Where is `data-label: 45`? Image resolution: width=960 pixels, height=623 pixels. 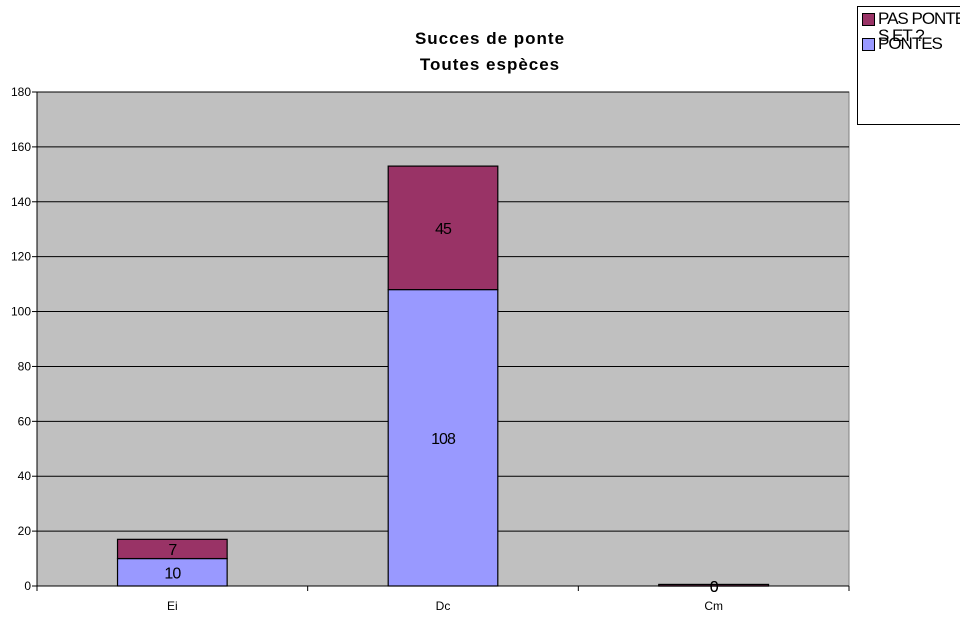 data-label: 45 is located at coordinates (443, 229).